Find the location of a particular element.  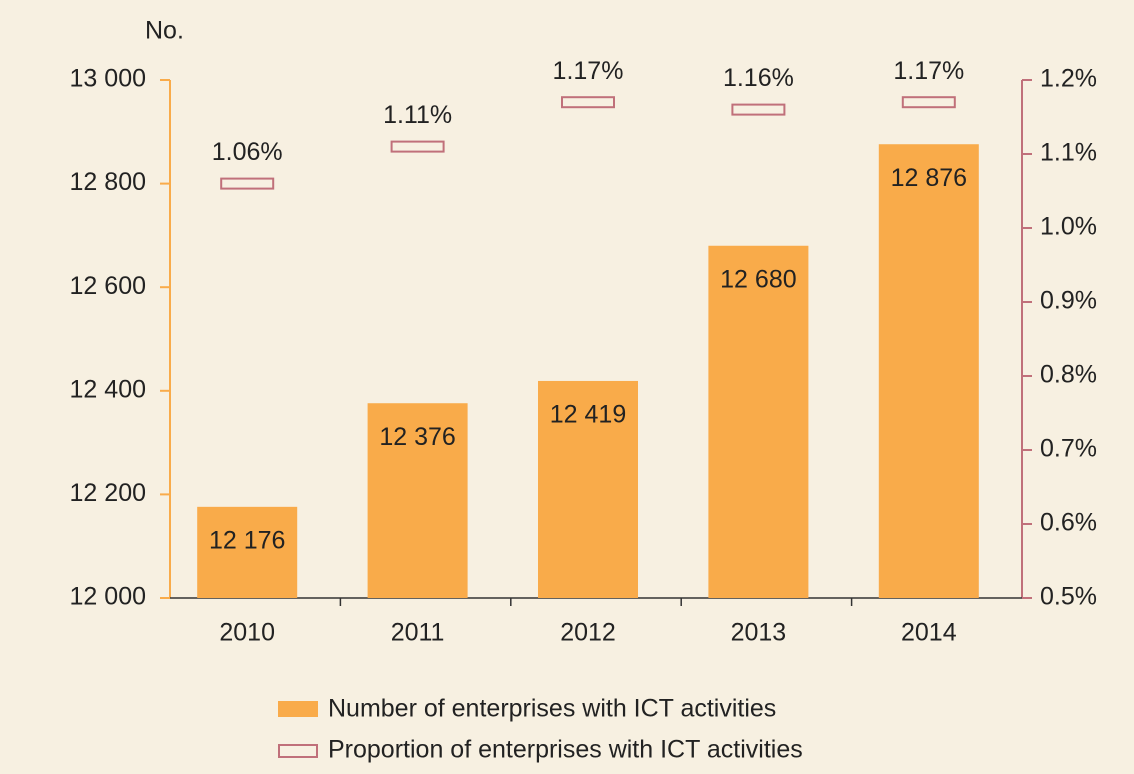

proportion-value-label: 1.16% is located at coordinates (758, 78).